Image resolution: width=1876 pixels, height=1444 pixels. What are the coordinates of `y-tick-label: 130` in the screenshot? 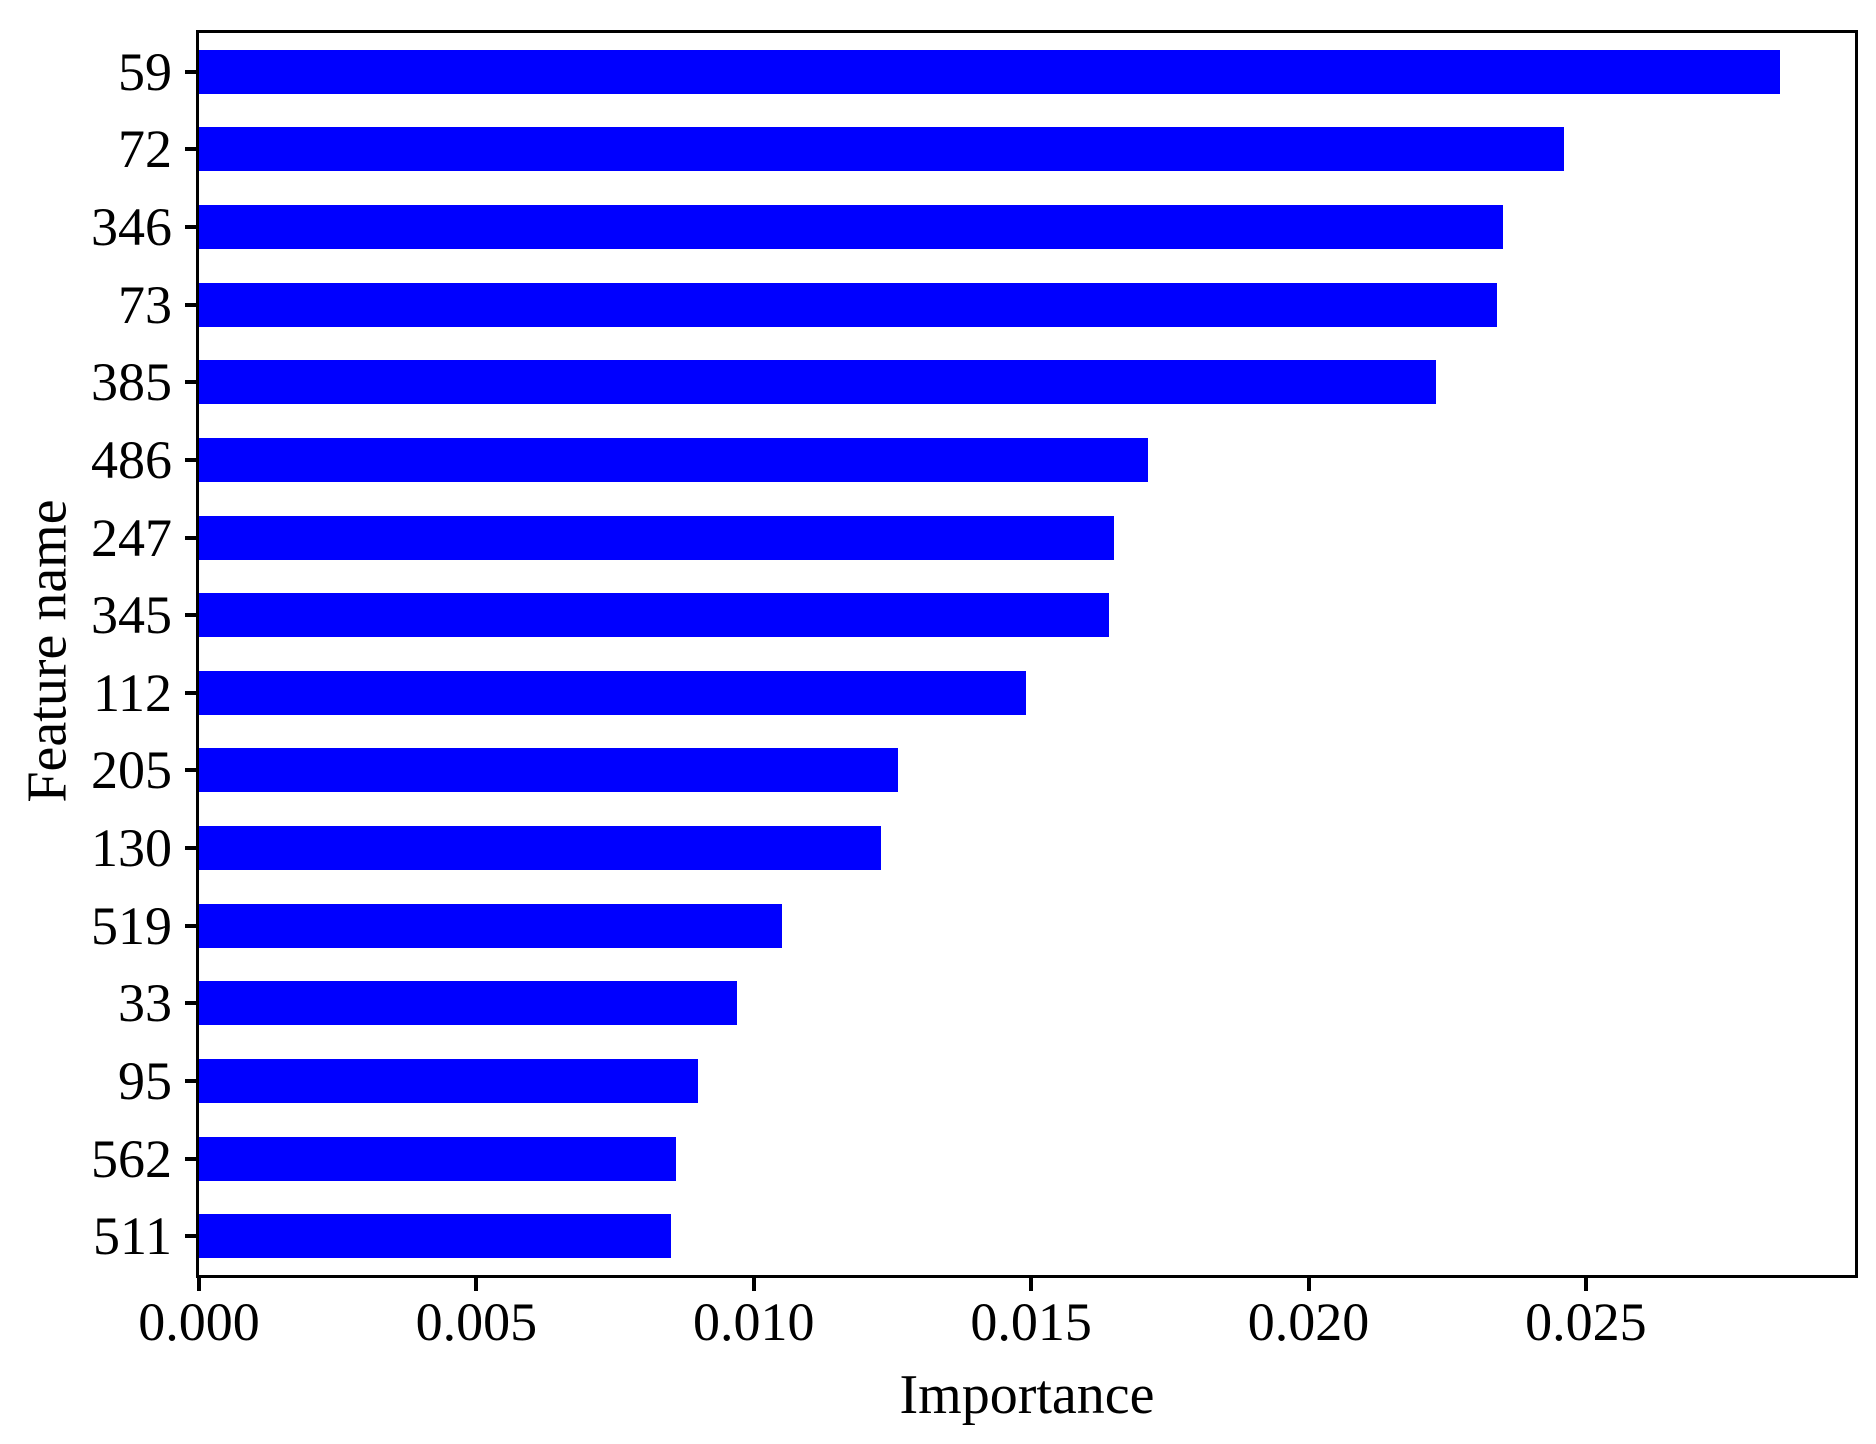 It's located at (131, 848).